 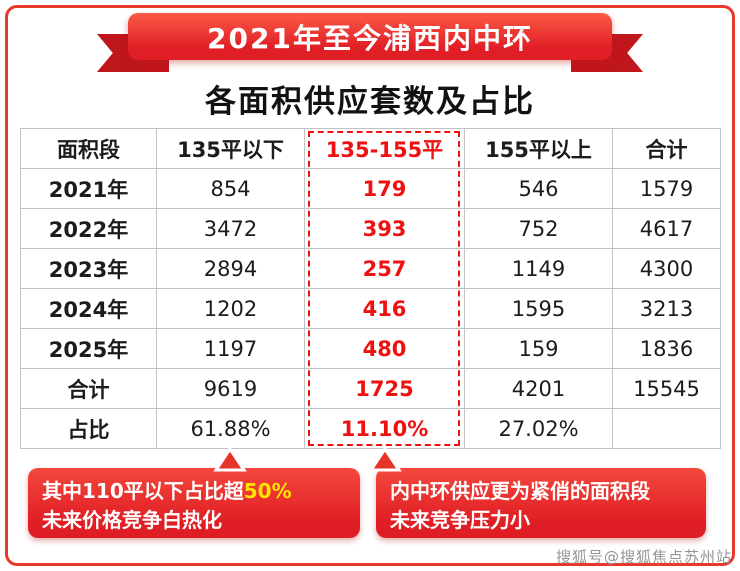 What do you see at coordinates (666, 268) in the screenshot?
I see `cell: 4300` at bounding box center [666, 268].